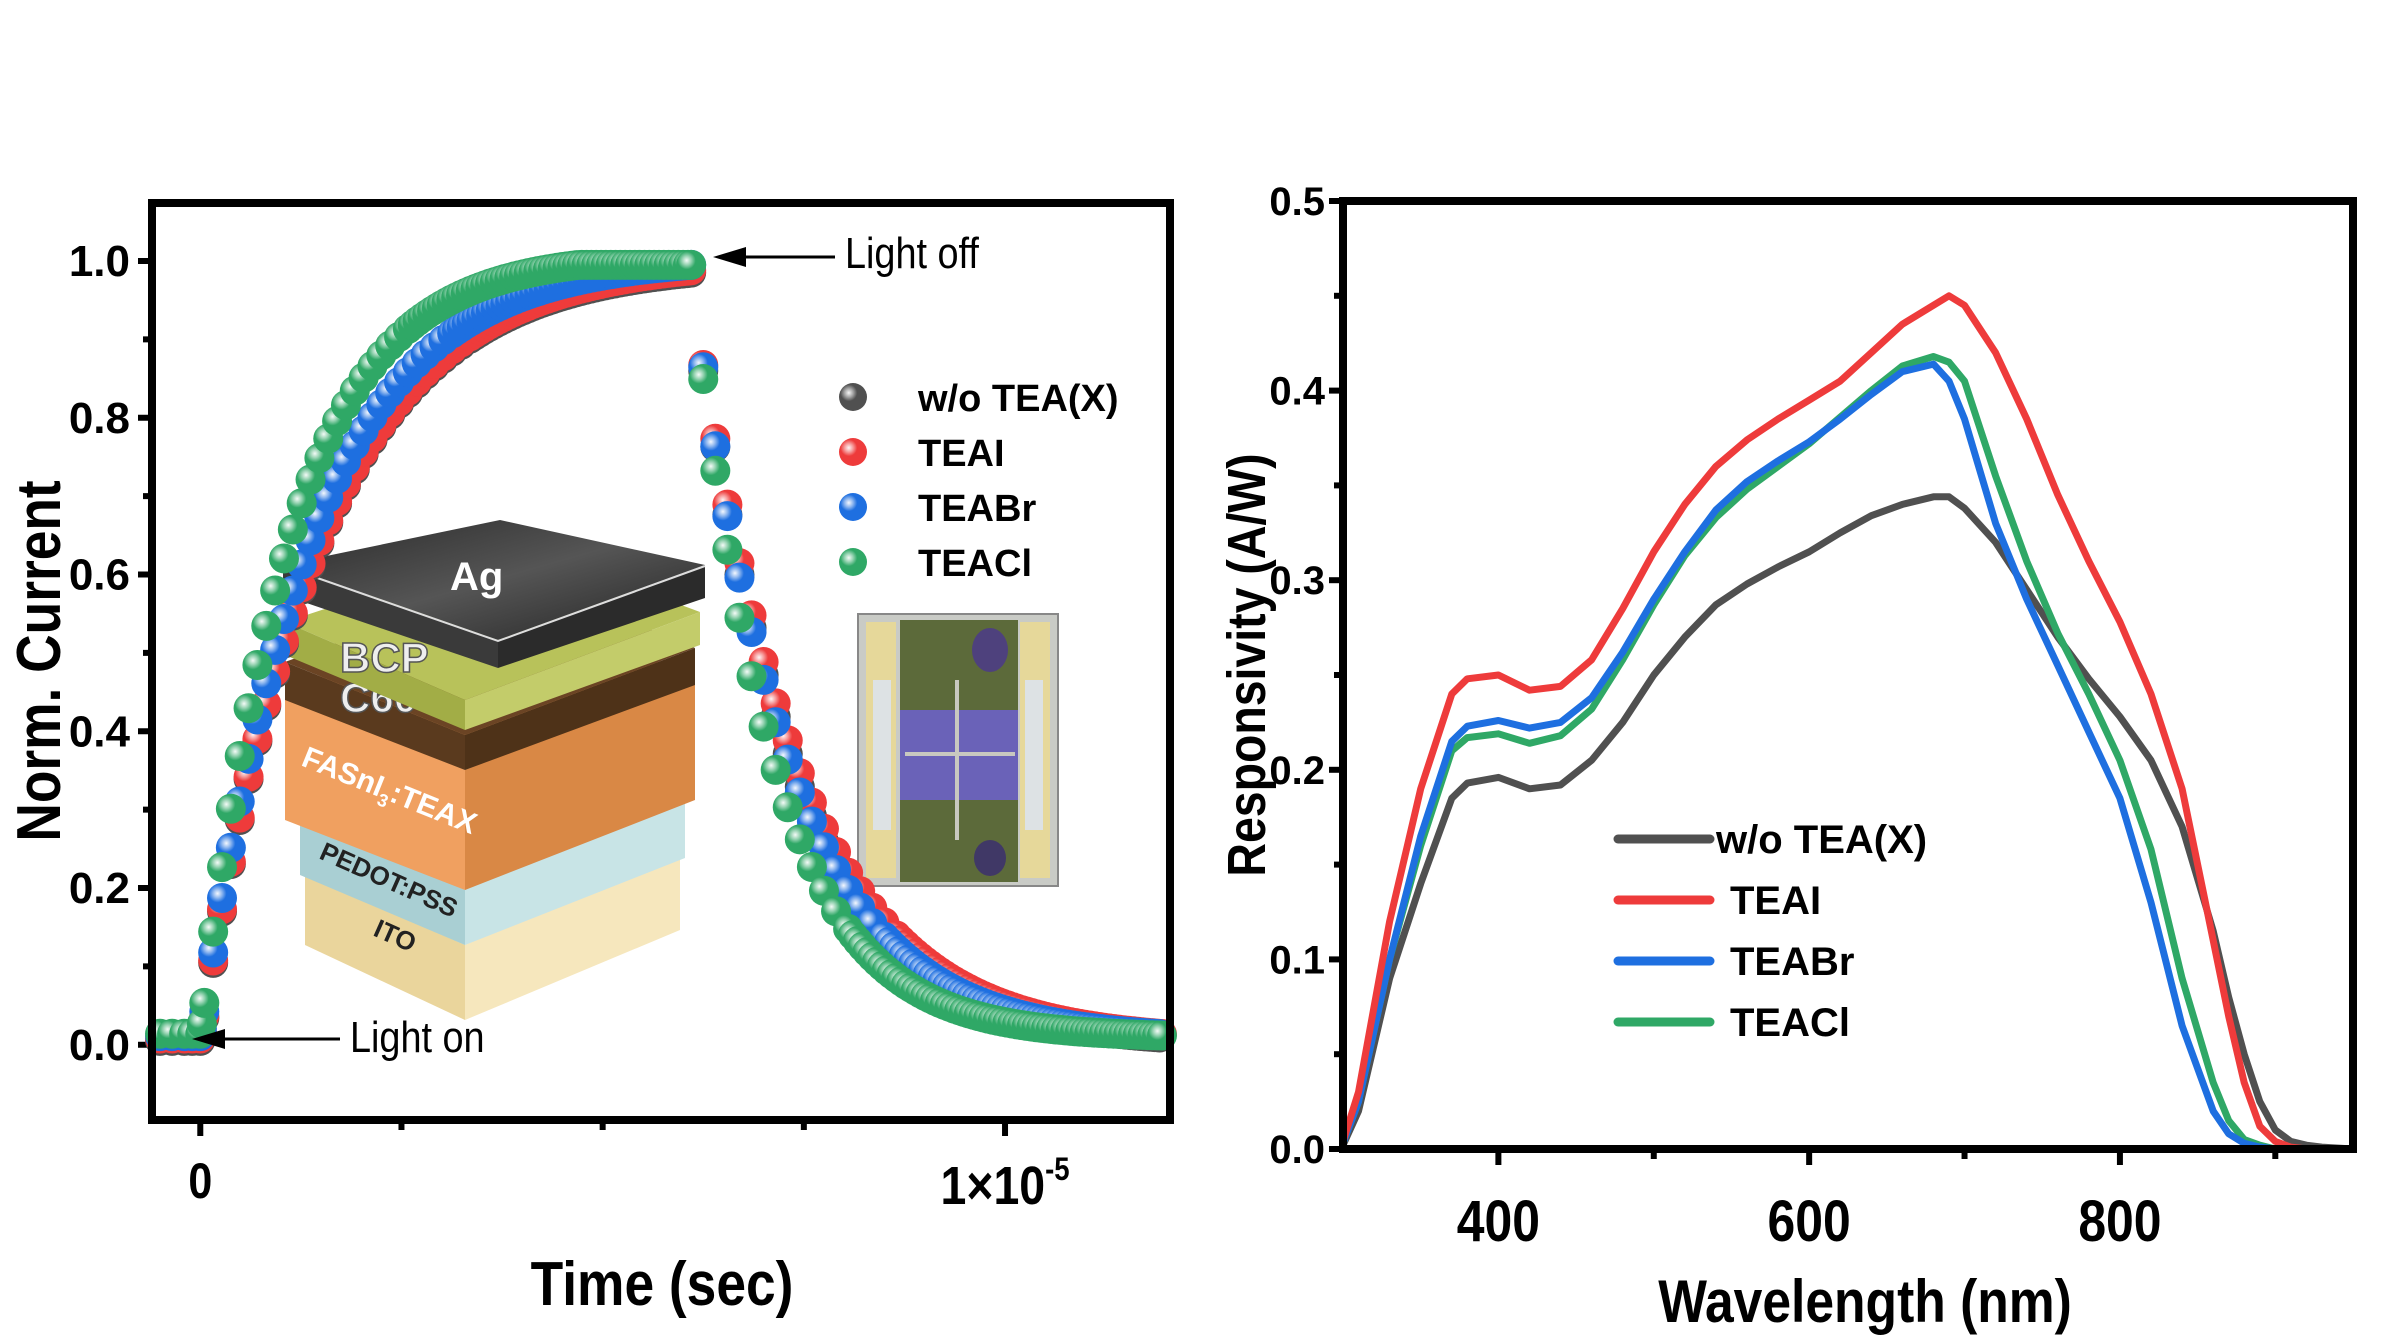 The image size is (2381, 1342). I want to click on y-tick-label: 0.1, so click(1297, 960).